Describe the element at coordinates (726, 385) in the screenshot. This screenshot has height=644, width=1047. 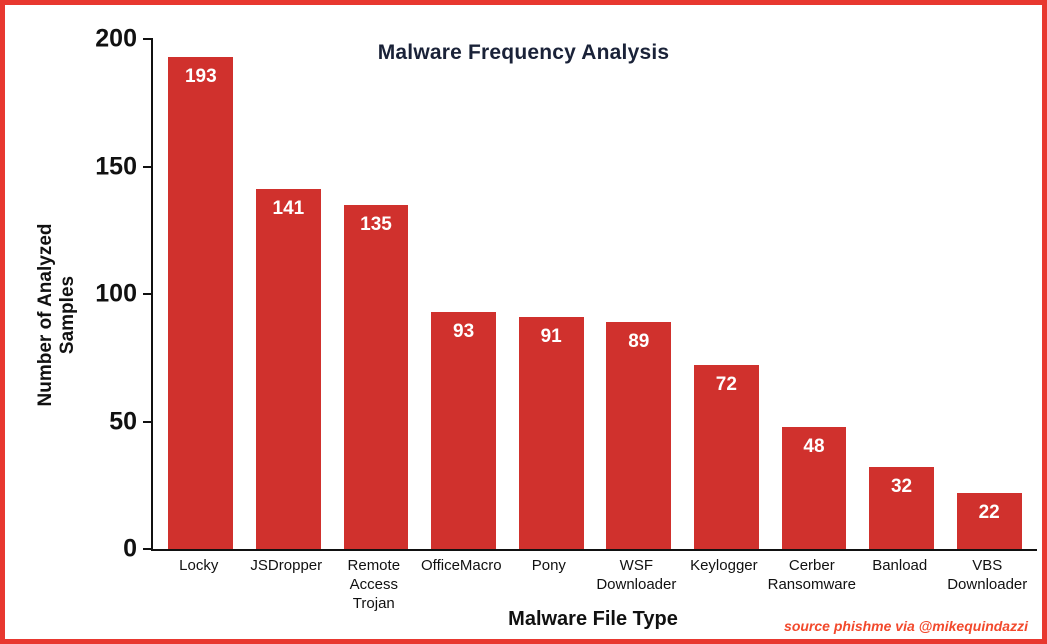
I see `bar-value-label: 72` at that location.